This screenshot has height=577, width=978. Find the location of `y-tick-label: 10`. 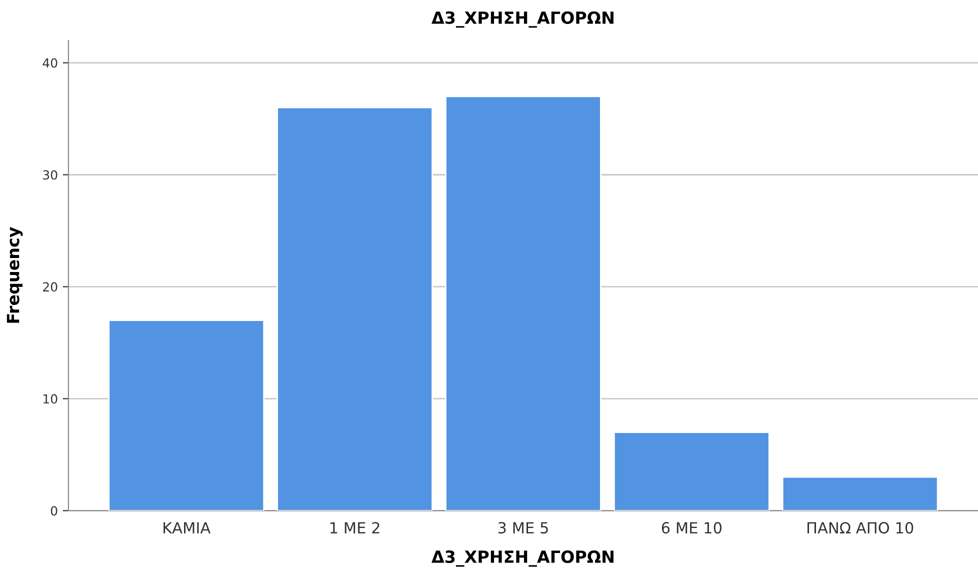

y-tick-label: 10 is located at coordinates (51, 399).